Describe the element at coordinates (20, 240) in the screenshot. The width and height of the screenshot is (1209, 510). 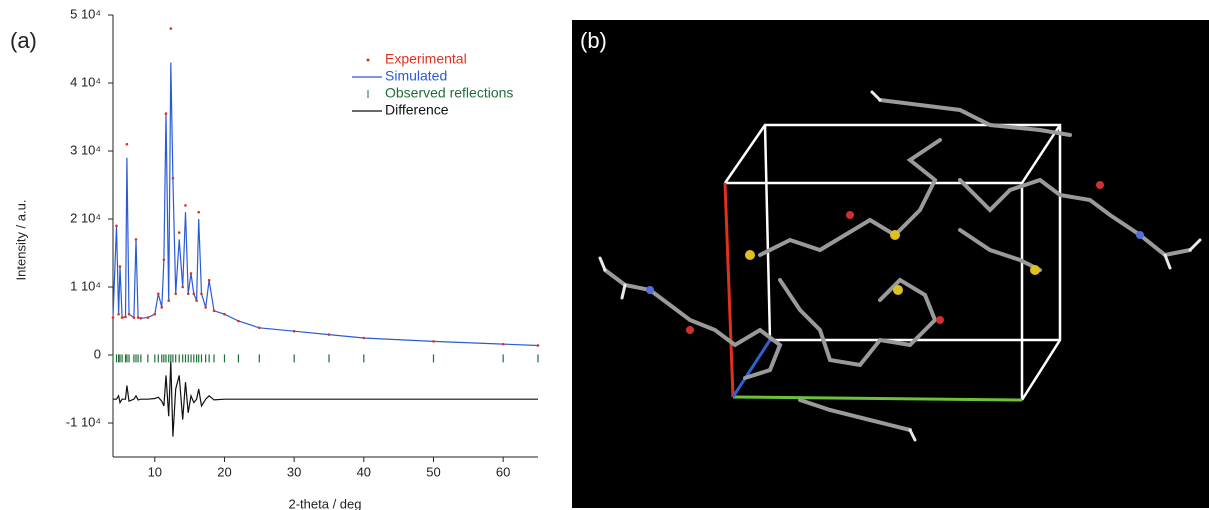
I see `y-axis-label: Intensity / a.u.` at that location.